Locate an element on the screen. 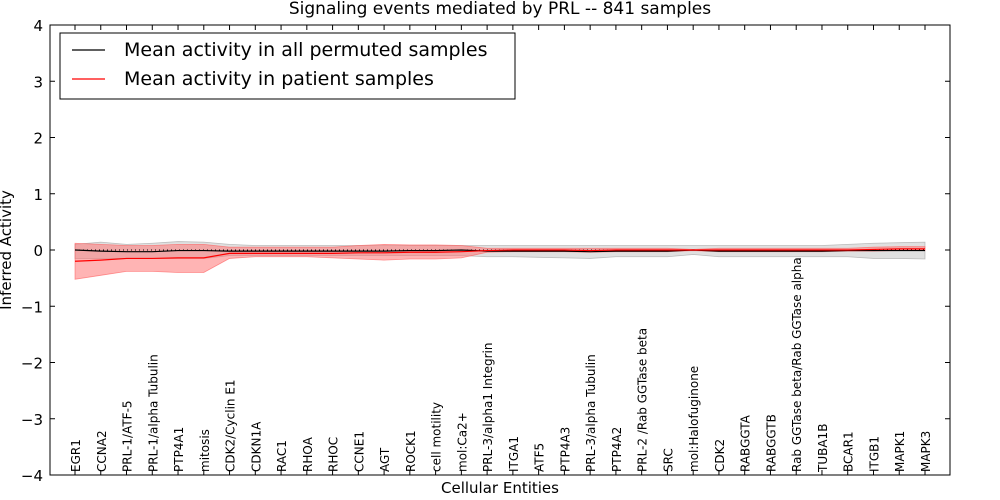 The width and height of the screenshot is (1000, 500). series-lines is located at coordinates (499, 255).